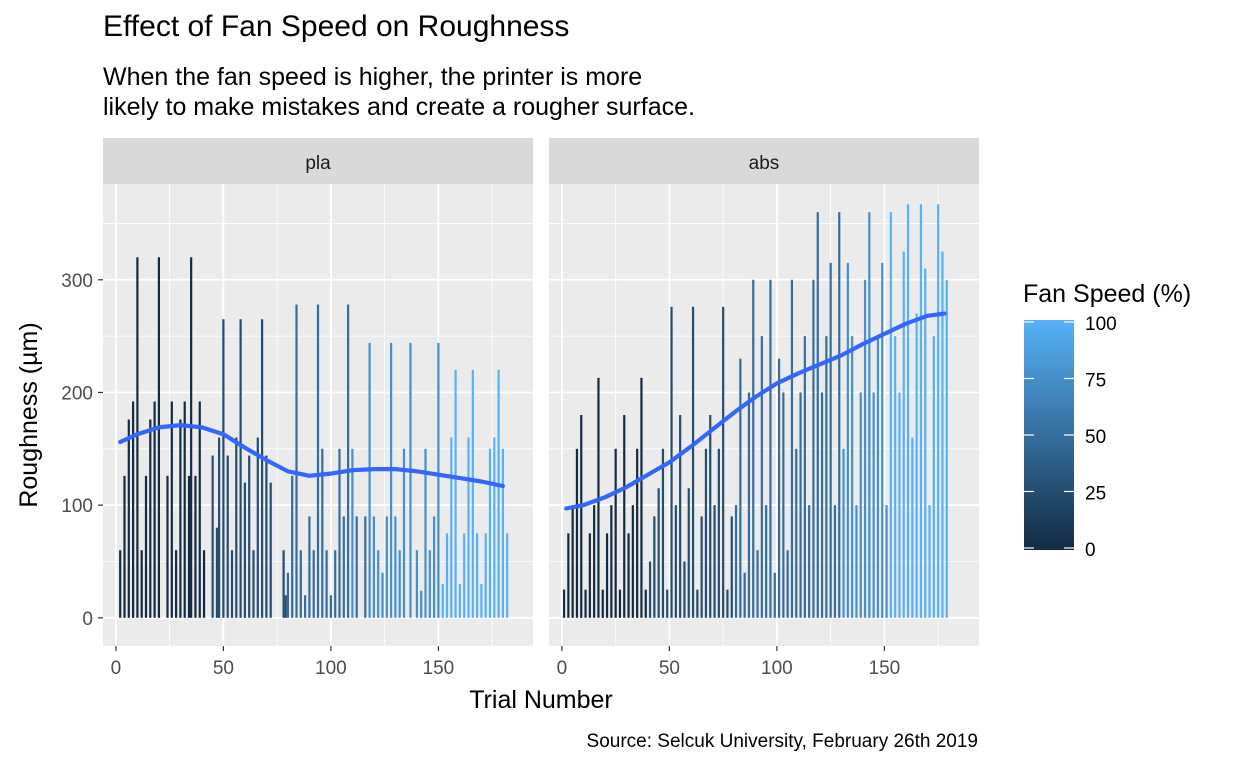  What do you see at coordinates (1095, 494) in the screenshot?
I see `legend-tick-label: 25` at bounding box center [1095, 494].